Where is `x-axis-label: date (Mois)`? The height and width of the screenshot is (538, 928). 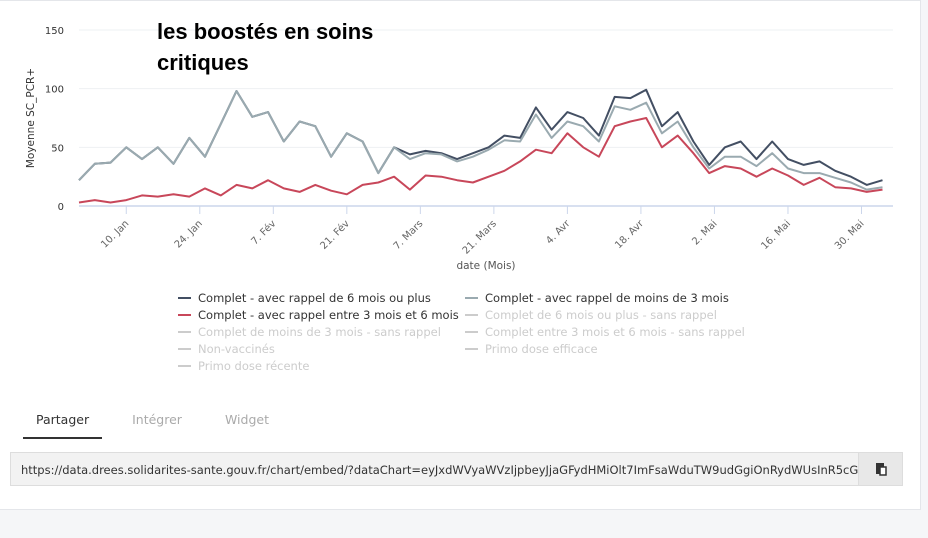
x-axis-label: date (Mois) is located at coordinates (485, 266).